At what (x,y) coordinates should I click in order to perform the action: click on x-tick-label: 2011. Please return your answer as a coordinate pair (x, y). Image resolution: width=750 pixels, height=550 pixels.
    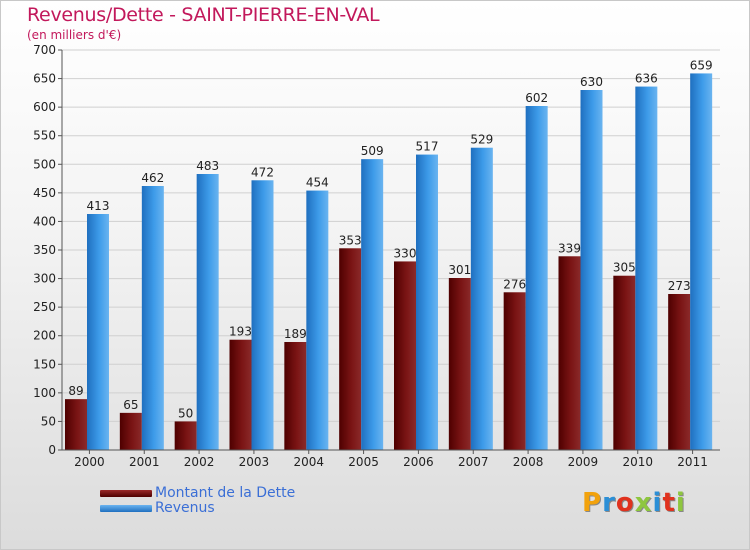
    Looking at the image, I should click on (692, 462).